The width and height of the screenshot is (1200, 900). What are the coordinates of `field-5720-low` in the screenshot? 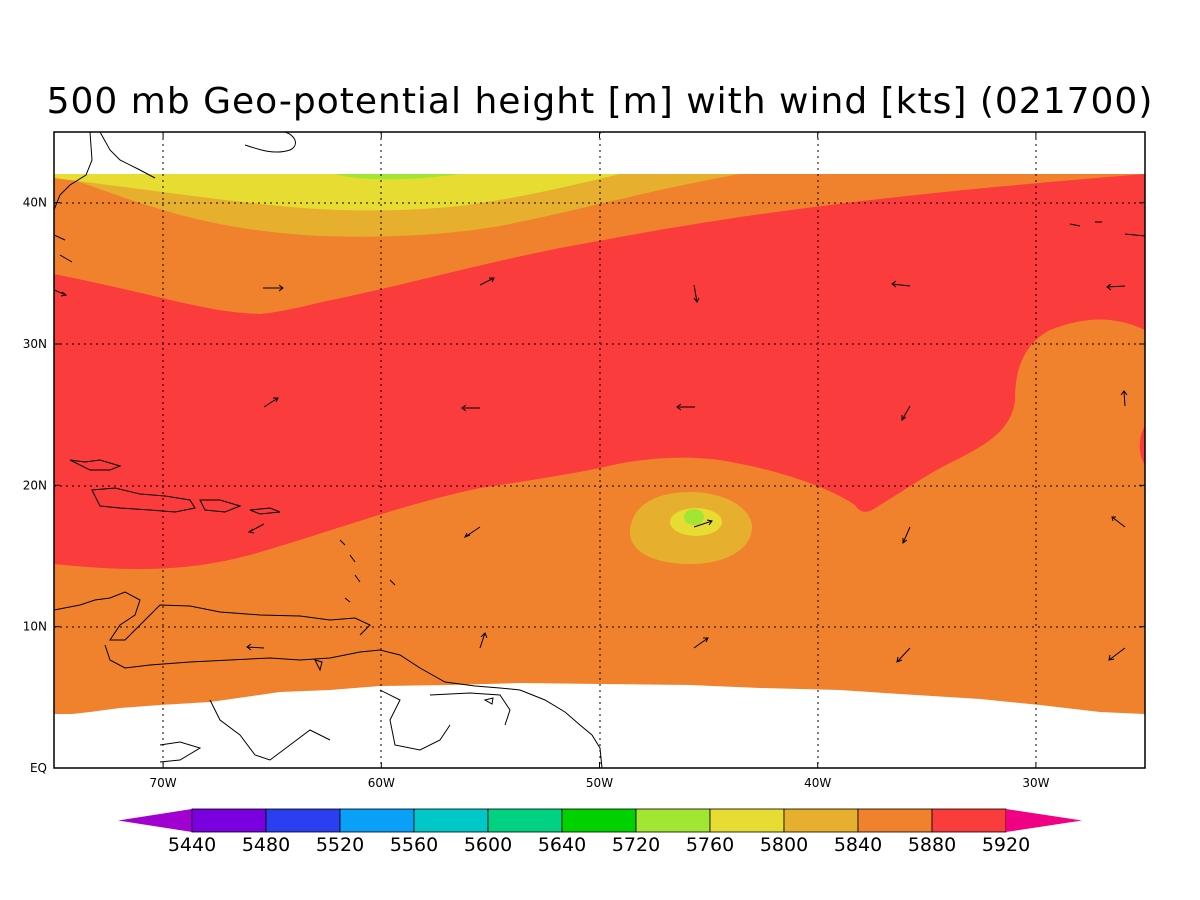 It's located at (694, 517).